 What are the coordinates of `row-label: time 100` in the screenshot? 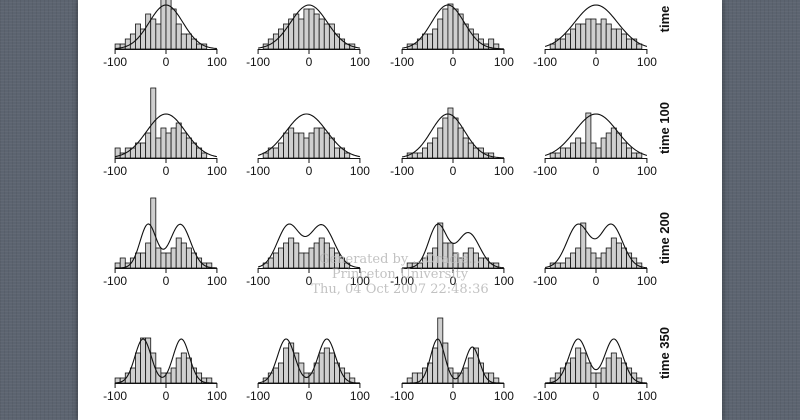 It's located at (664, 128).